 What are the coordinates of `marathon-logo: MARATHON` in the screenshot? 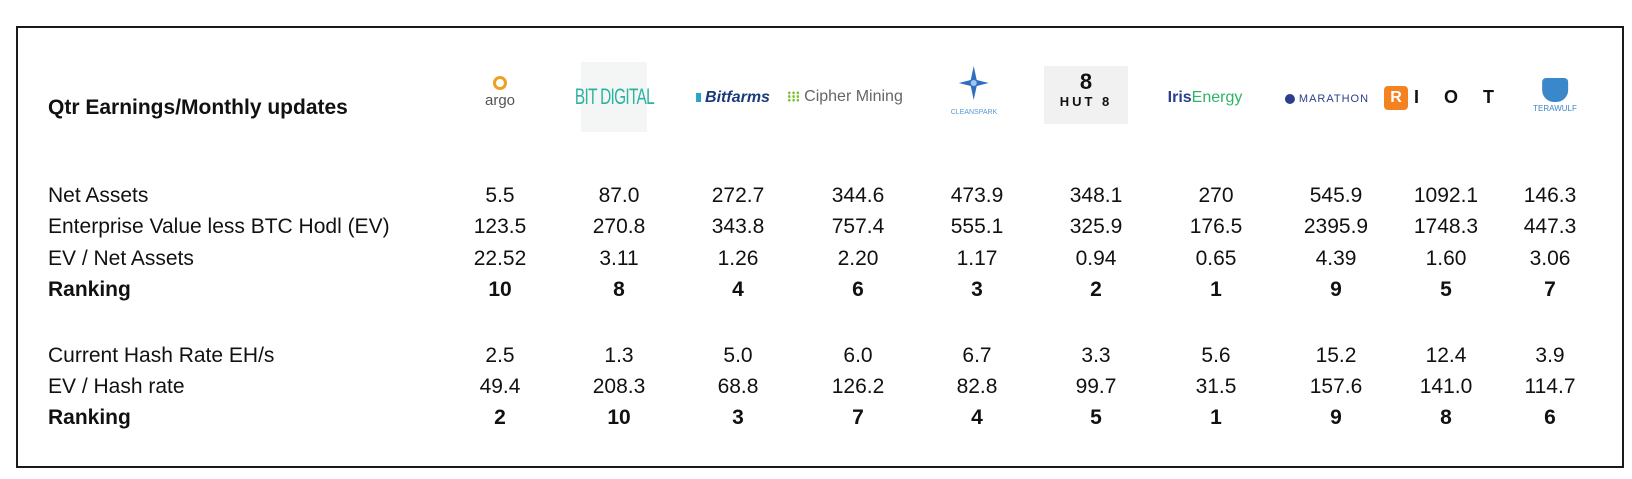 It's located at (1327, 99).